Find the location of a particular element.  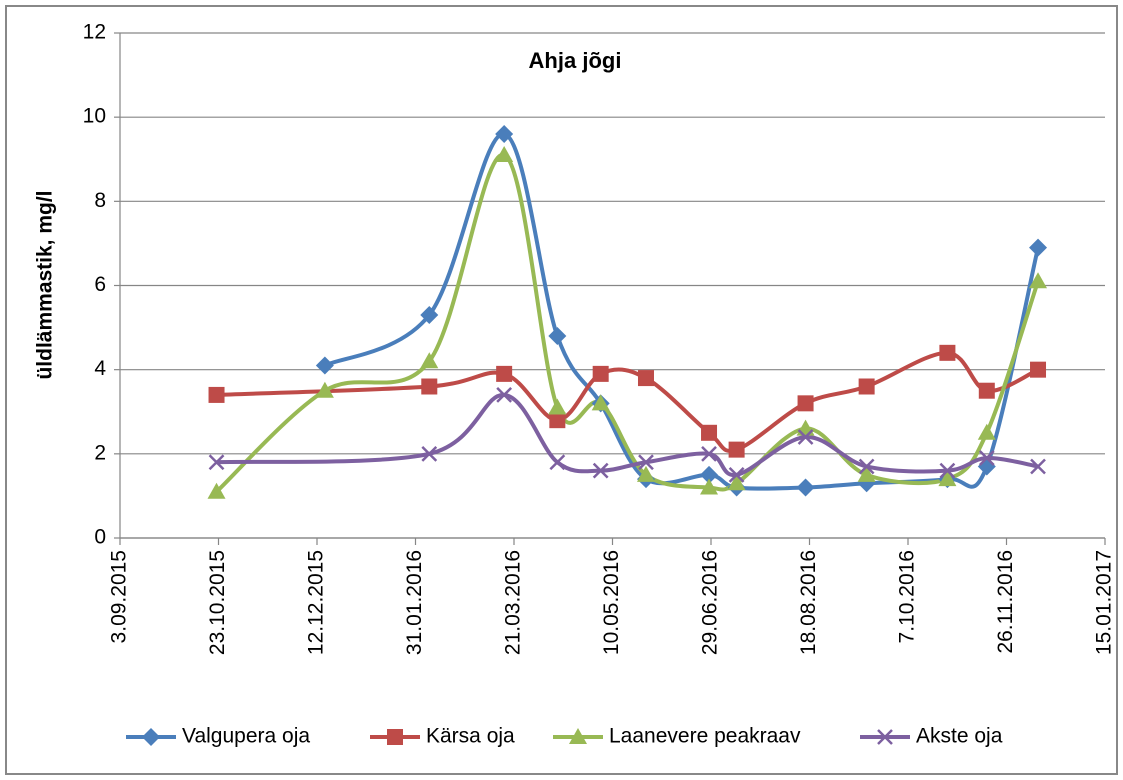

x-tick-label: 21.03.2016 is located at coordinates (513, 602).